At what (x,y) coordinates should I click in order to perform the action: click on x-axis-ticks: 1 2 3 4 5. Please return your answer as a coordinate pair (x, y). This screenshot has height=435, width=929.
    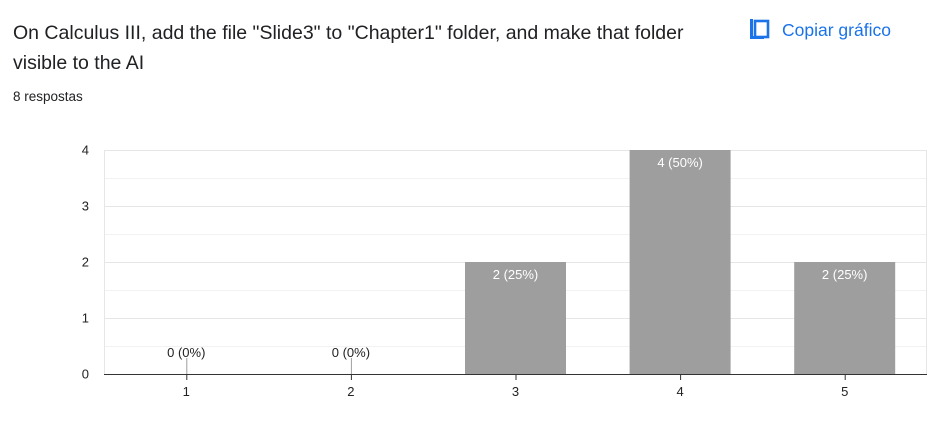
    Looking at the image, I should click on (515, 386).